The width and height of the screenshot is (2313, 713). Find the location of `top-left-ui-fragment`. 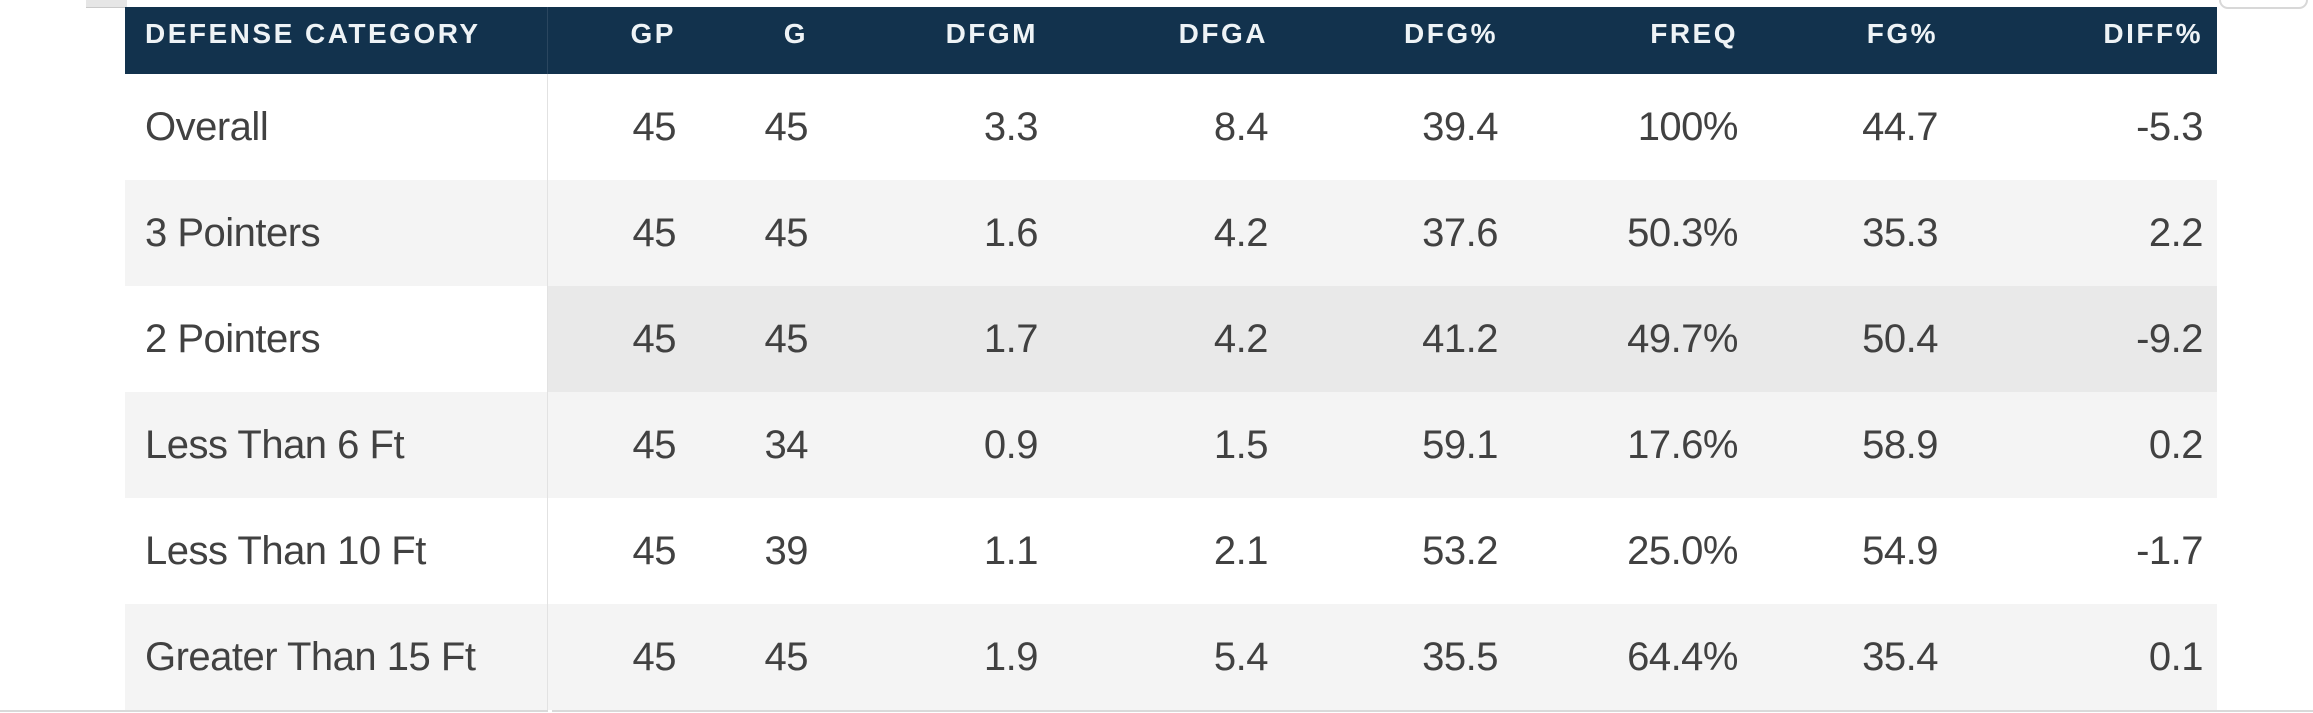

top-left-ui-fragment is located at coordinates (106, 4).